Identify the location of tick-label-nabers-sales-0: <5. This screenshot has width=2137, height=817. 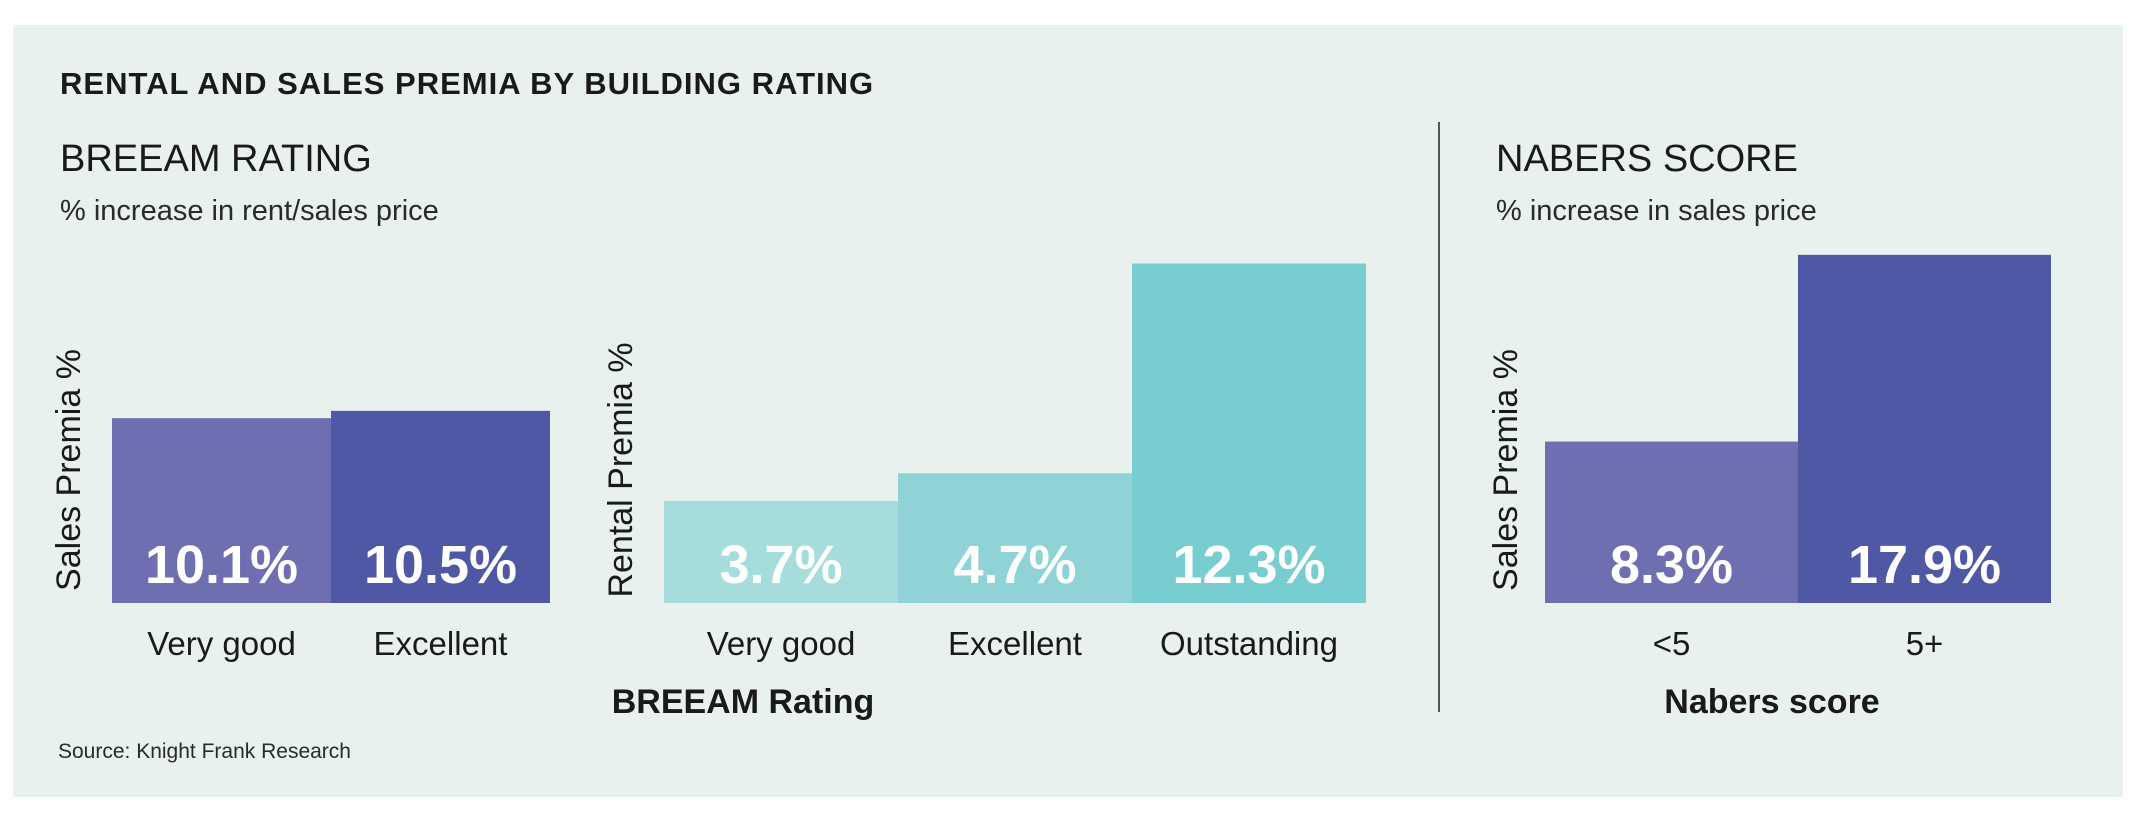
(1672, 643).